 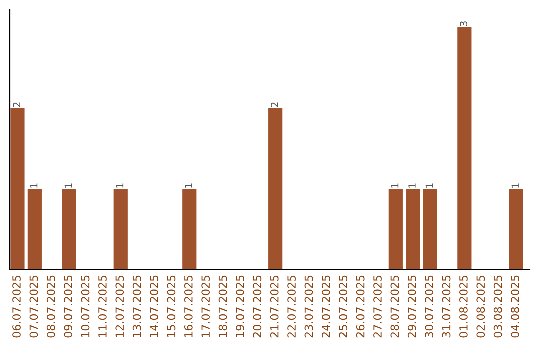 What do you see at coordinates (68, 307) in the screenshot?
I see `x-tick-label: 09.07.2025` at bounding box center [68, 307].